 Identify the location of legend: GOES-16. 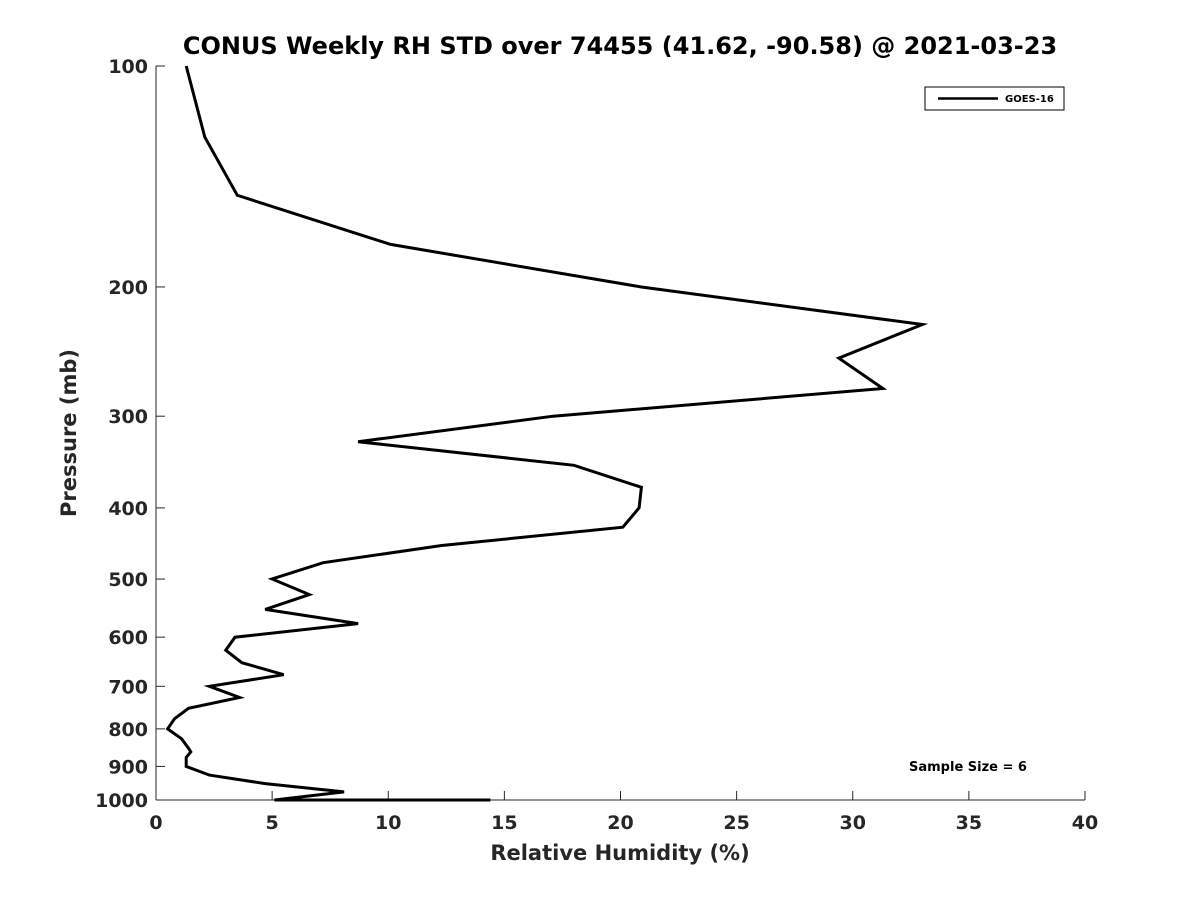
(994, 98).